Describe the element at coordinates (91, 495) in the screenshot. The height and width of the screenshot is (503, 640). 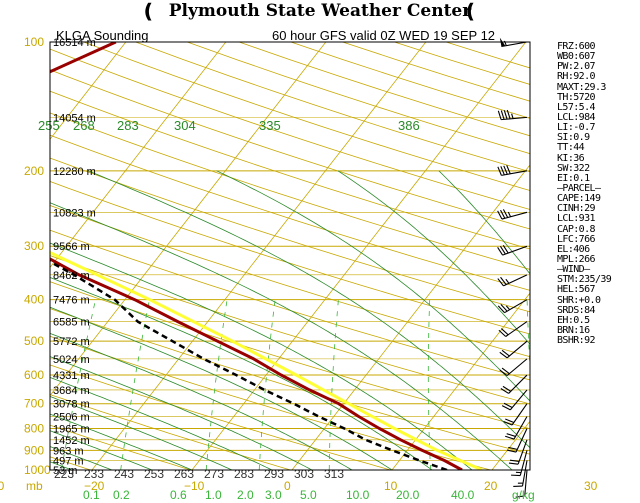
I see `mixing-ratio-label: 0.1` at that location.